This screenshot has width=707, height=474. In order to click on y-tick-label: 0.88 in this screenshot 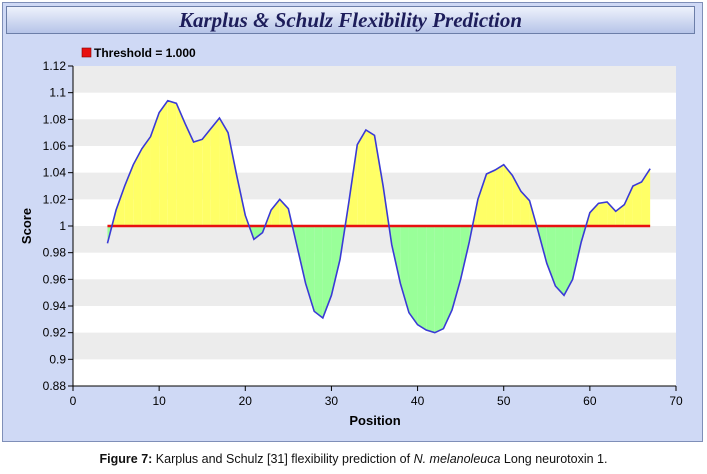, I will do `click(55, 386)`.